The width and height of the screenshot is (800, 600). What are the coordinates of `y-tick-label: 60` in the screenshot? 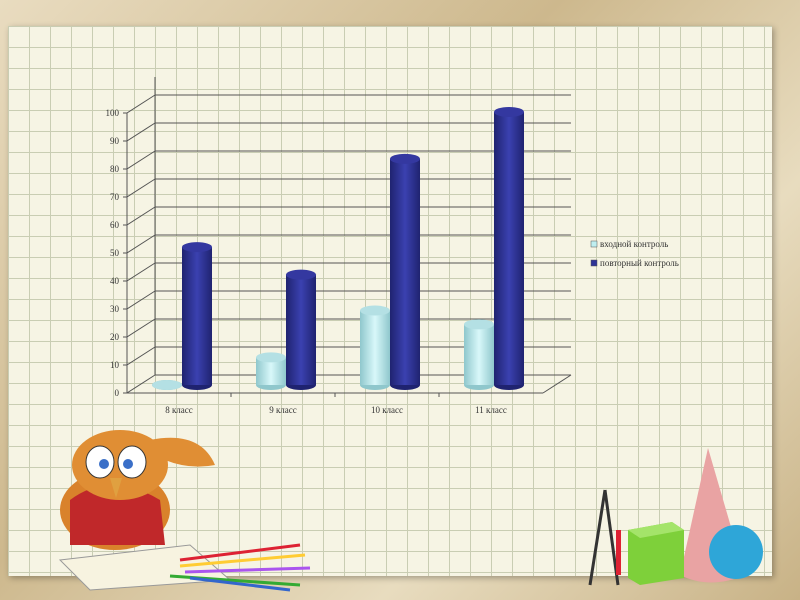 It's located at (115, 225).